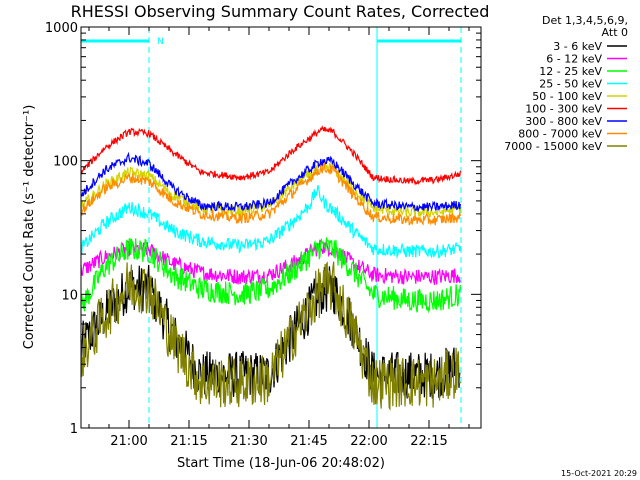 This screenshot has height=480, width=640. What do you see at coordinates (563, 121) in the screenshot?
I see `legend-label-7: 300 - 800 keV` at bounding box center [563, 121].